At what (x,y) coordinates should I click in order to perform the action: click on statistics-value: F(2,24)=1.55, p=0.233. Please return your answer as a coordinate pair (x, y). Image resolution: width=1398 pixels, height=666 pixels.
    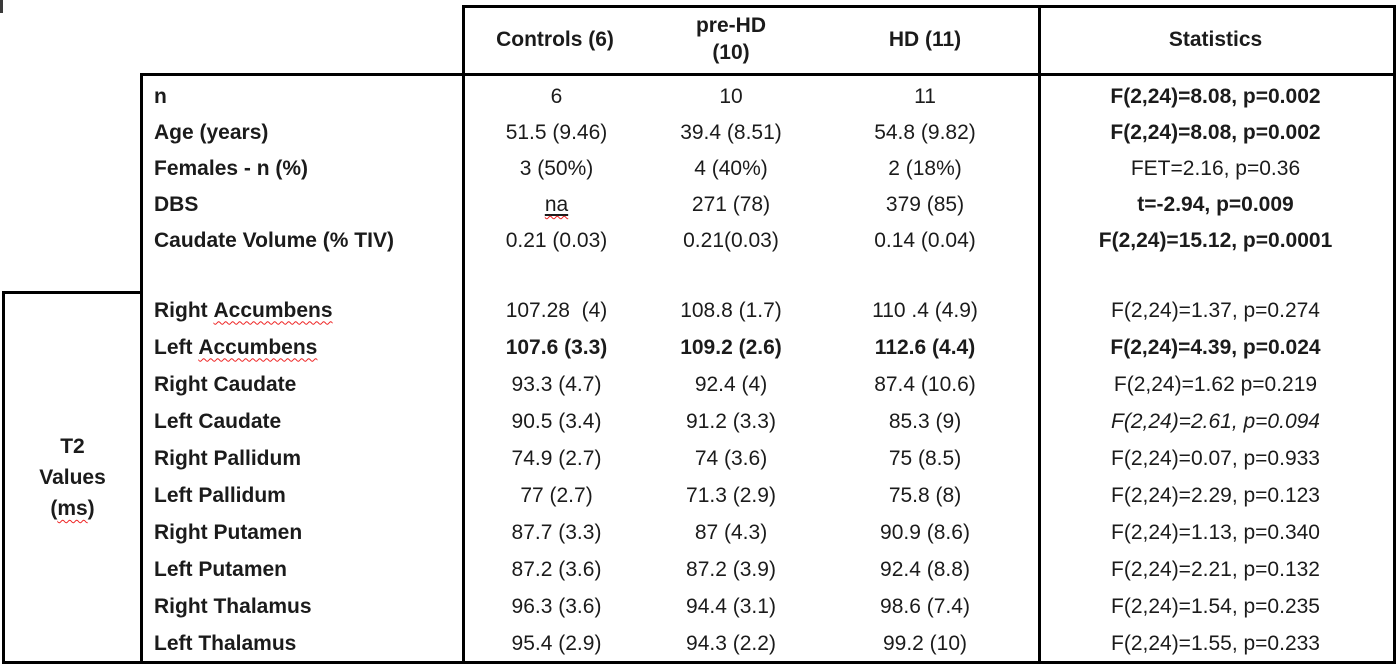
    Looking at the image, I should click on (1215, 643).